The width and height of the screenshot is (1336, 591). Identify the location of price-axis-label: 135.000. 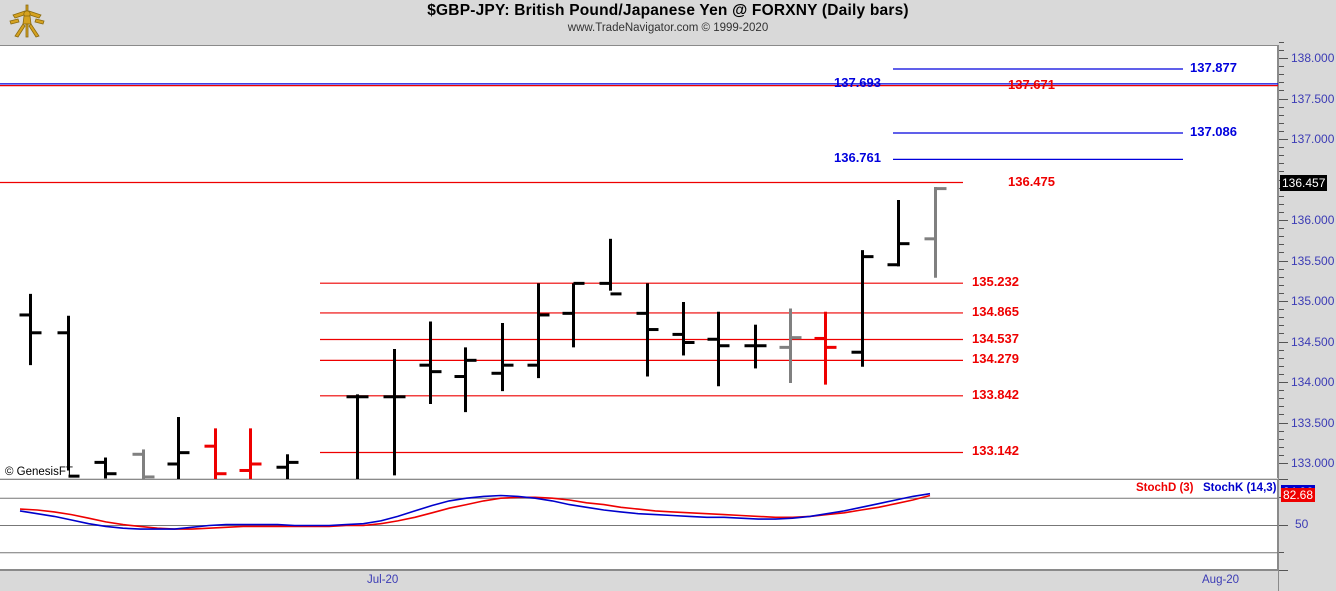
(1313, 301).